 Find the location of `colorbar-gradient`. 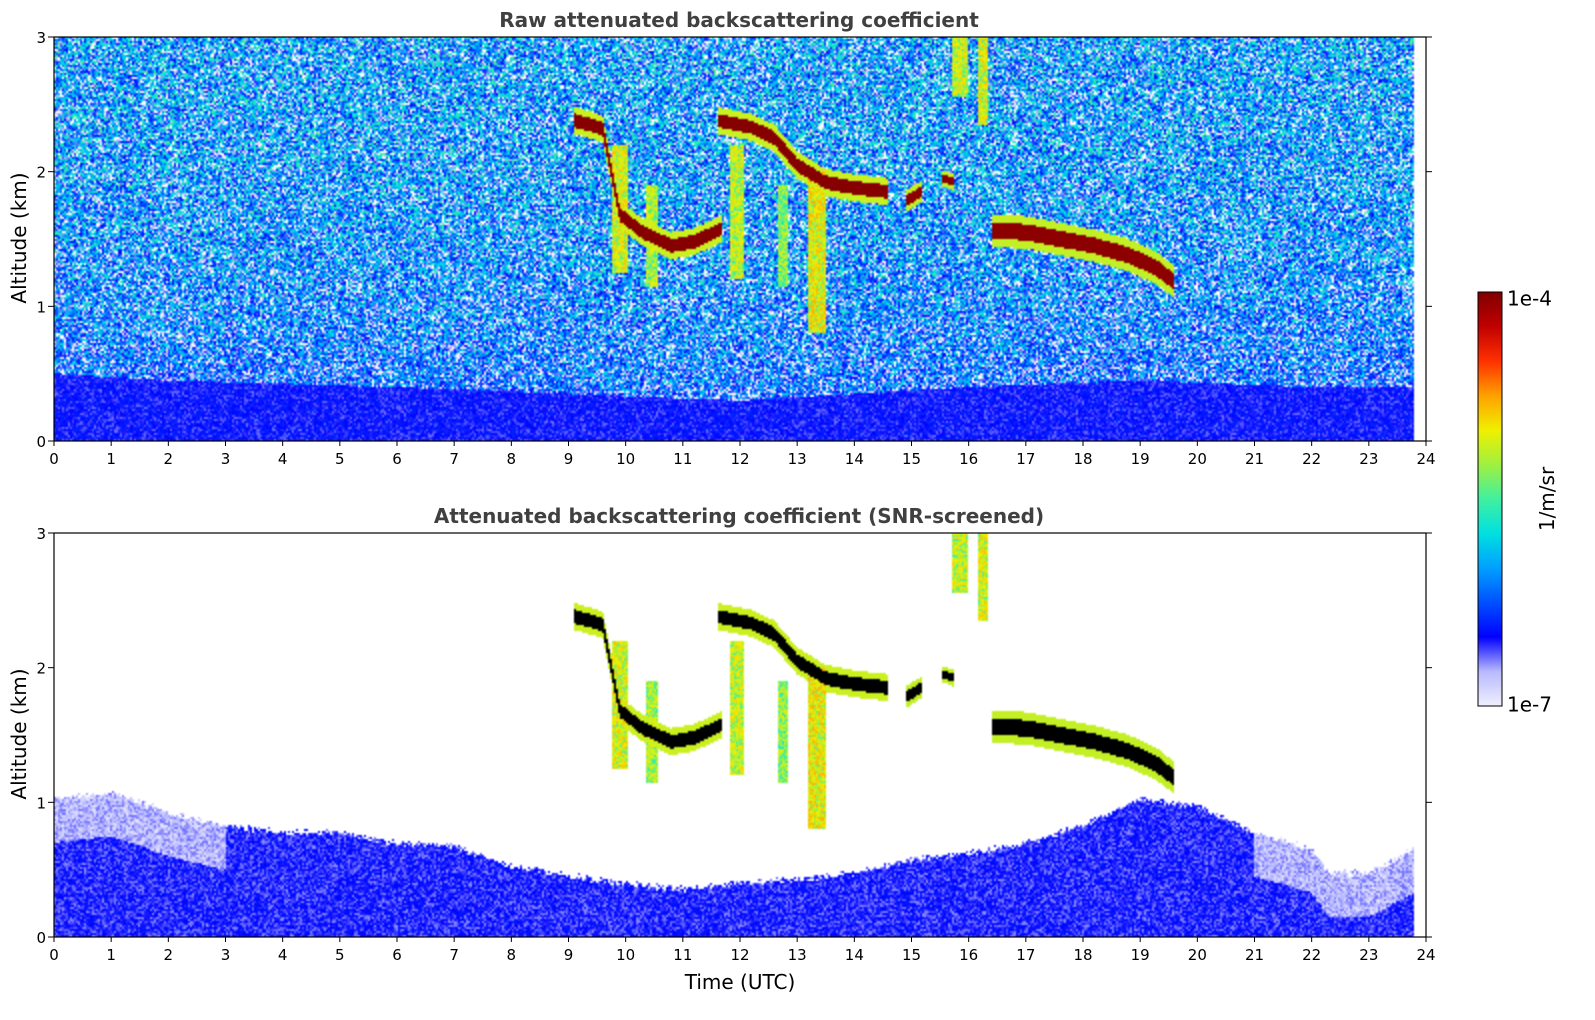

colorbar-gradient is located at coordinates (1490, 499).